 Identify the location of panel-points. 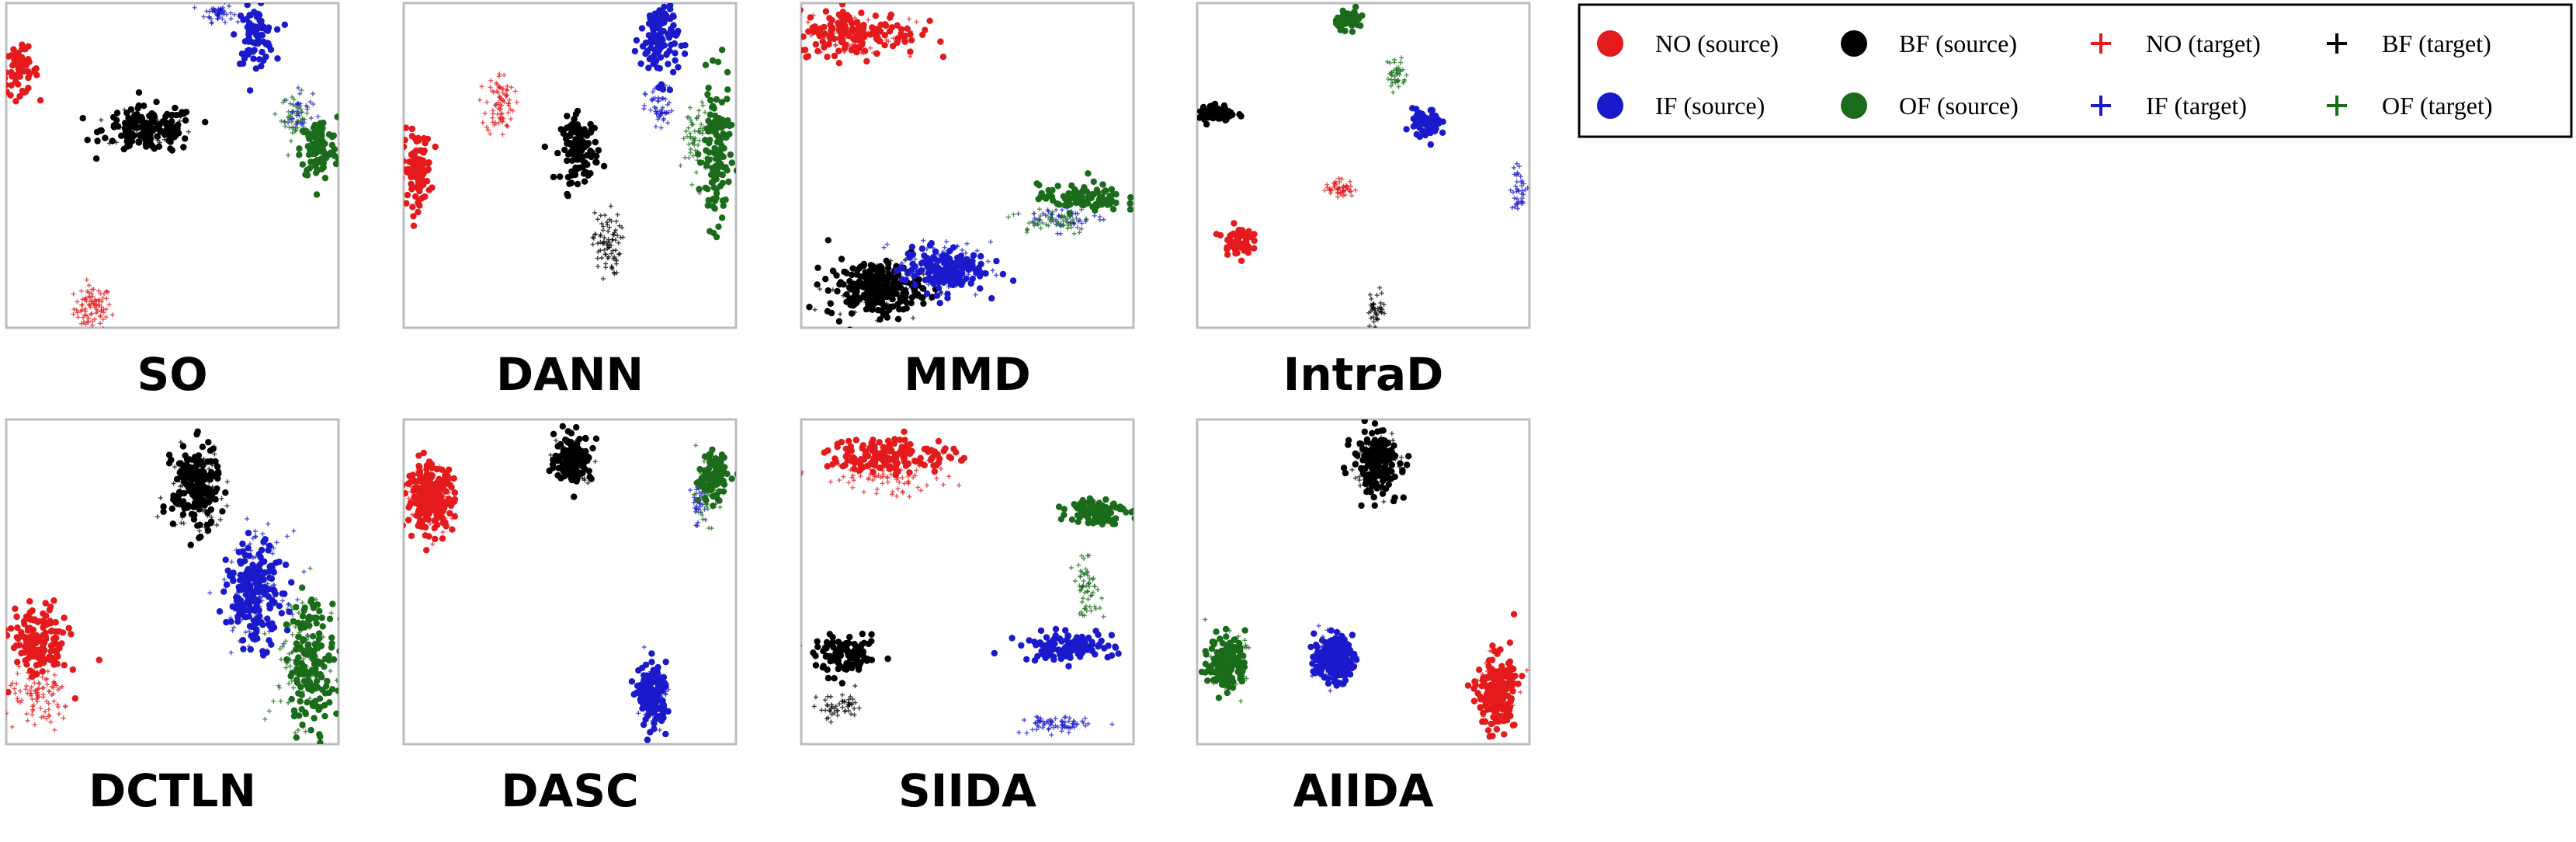
(967, 165).